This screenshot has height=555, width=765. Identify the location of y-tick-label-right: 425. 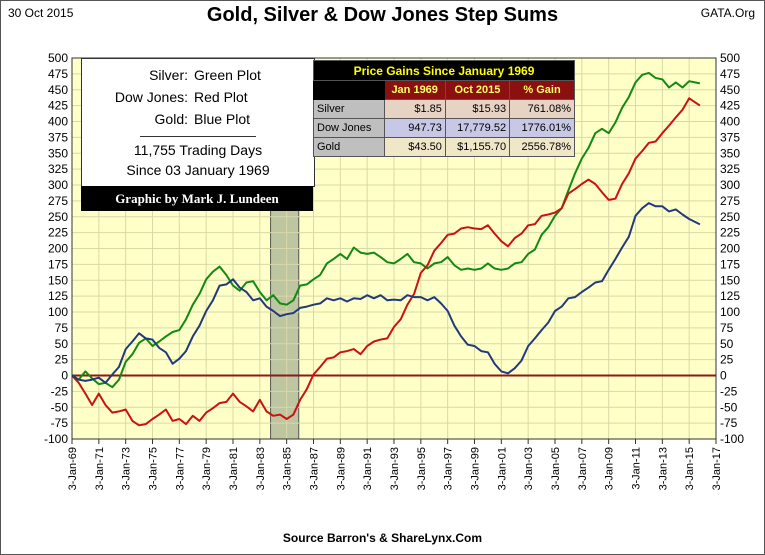
(730, 106).